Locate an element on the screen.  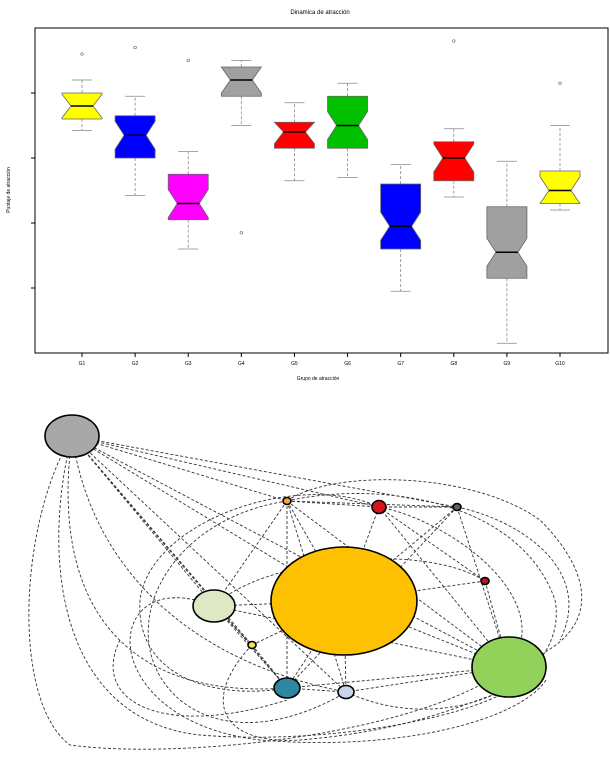
x-tick-label: G1 is located at coordinates (82, 364).